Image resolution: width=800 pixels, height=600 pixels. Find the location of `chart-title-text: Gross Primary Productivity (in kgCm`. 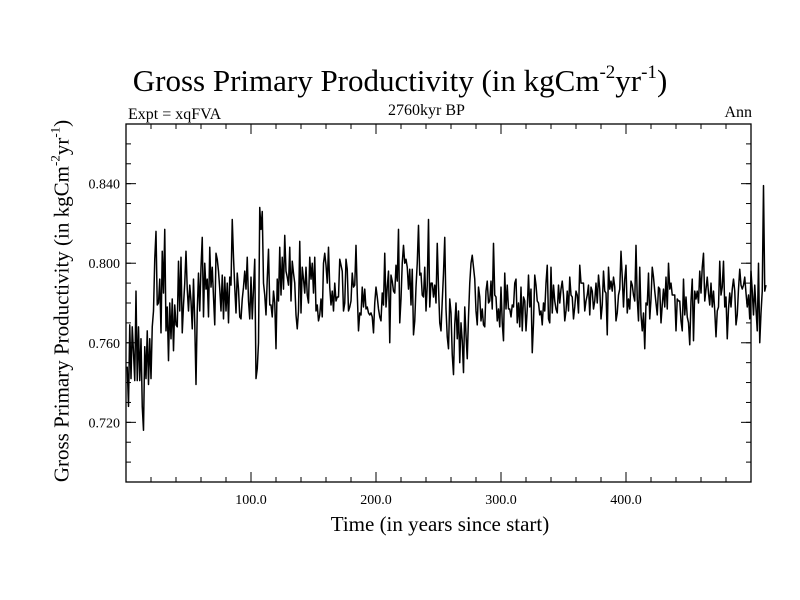

chart-title-text: Gross Primary Productivity (in kgCm is located at coordinates (366, 80).